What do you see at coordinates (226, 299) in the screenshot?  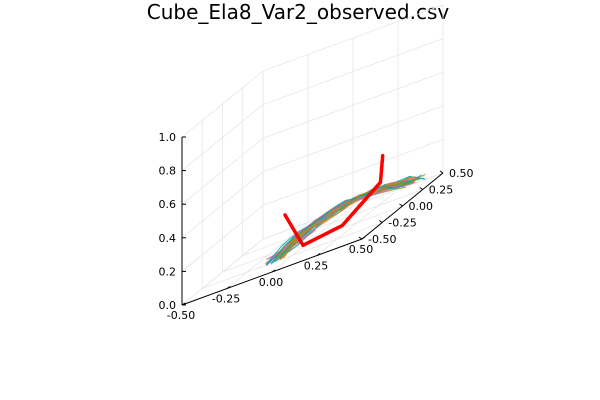 I see `x-tick-label: -0.25` at bounding box center [226, 299].